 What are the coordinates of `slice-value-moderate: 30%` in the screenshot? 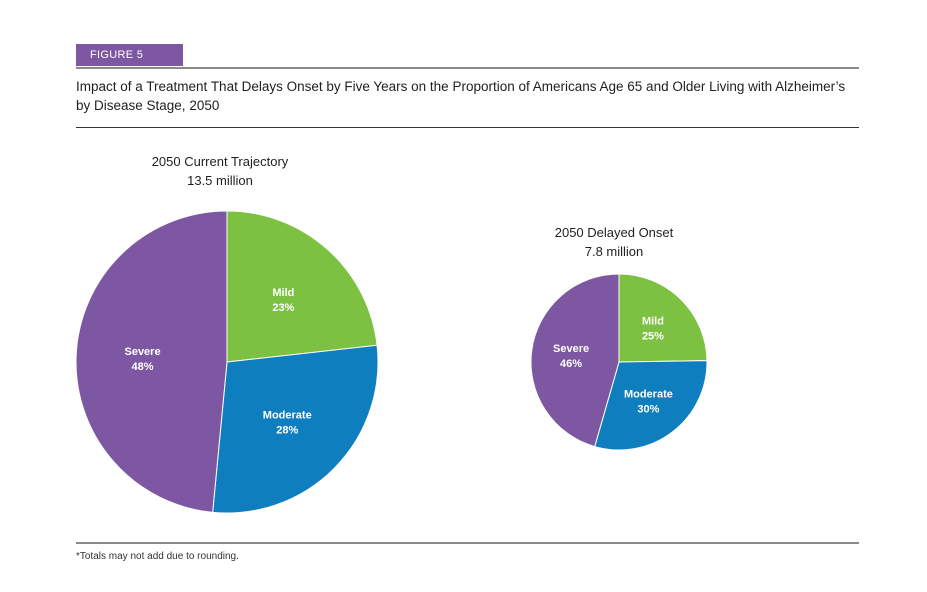 It's located at (648, 409).